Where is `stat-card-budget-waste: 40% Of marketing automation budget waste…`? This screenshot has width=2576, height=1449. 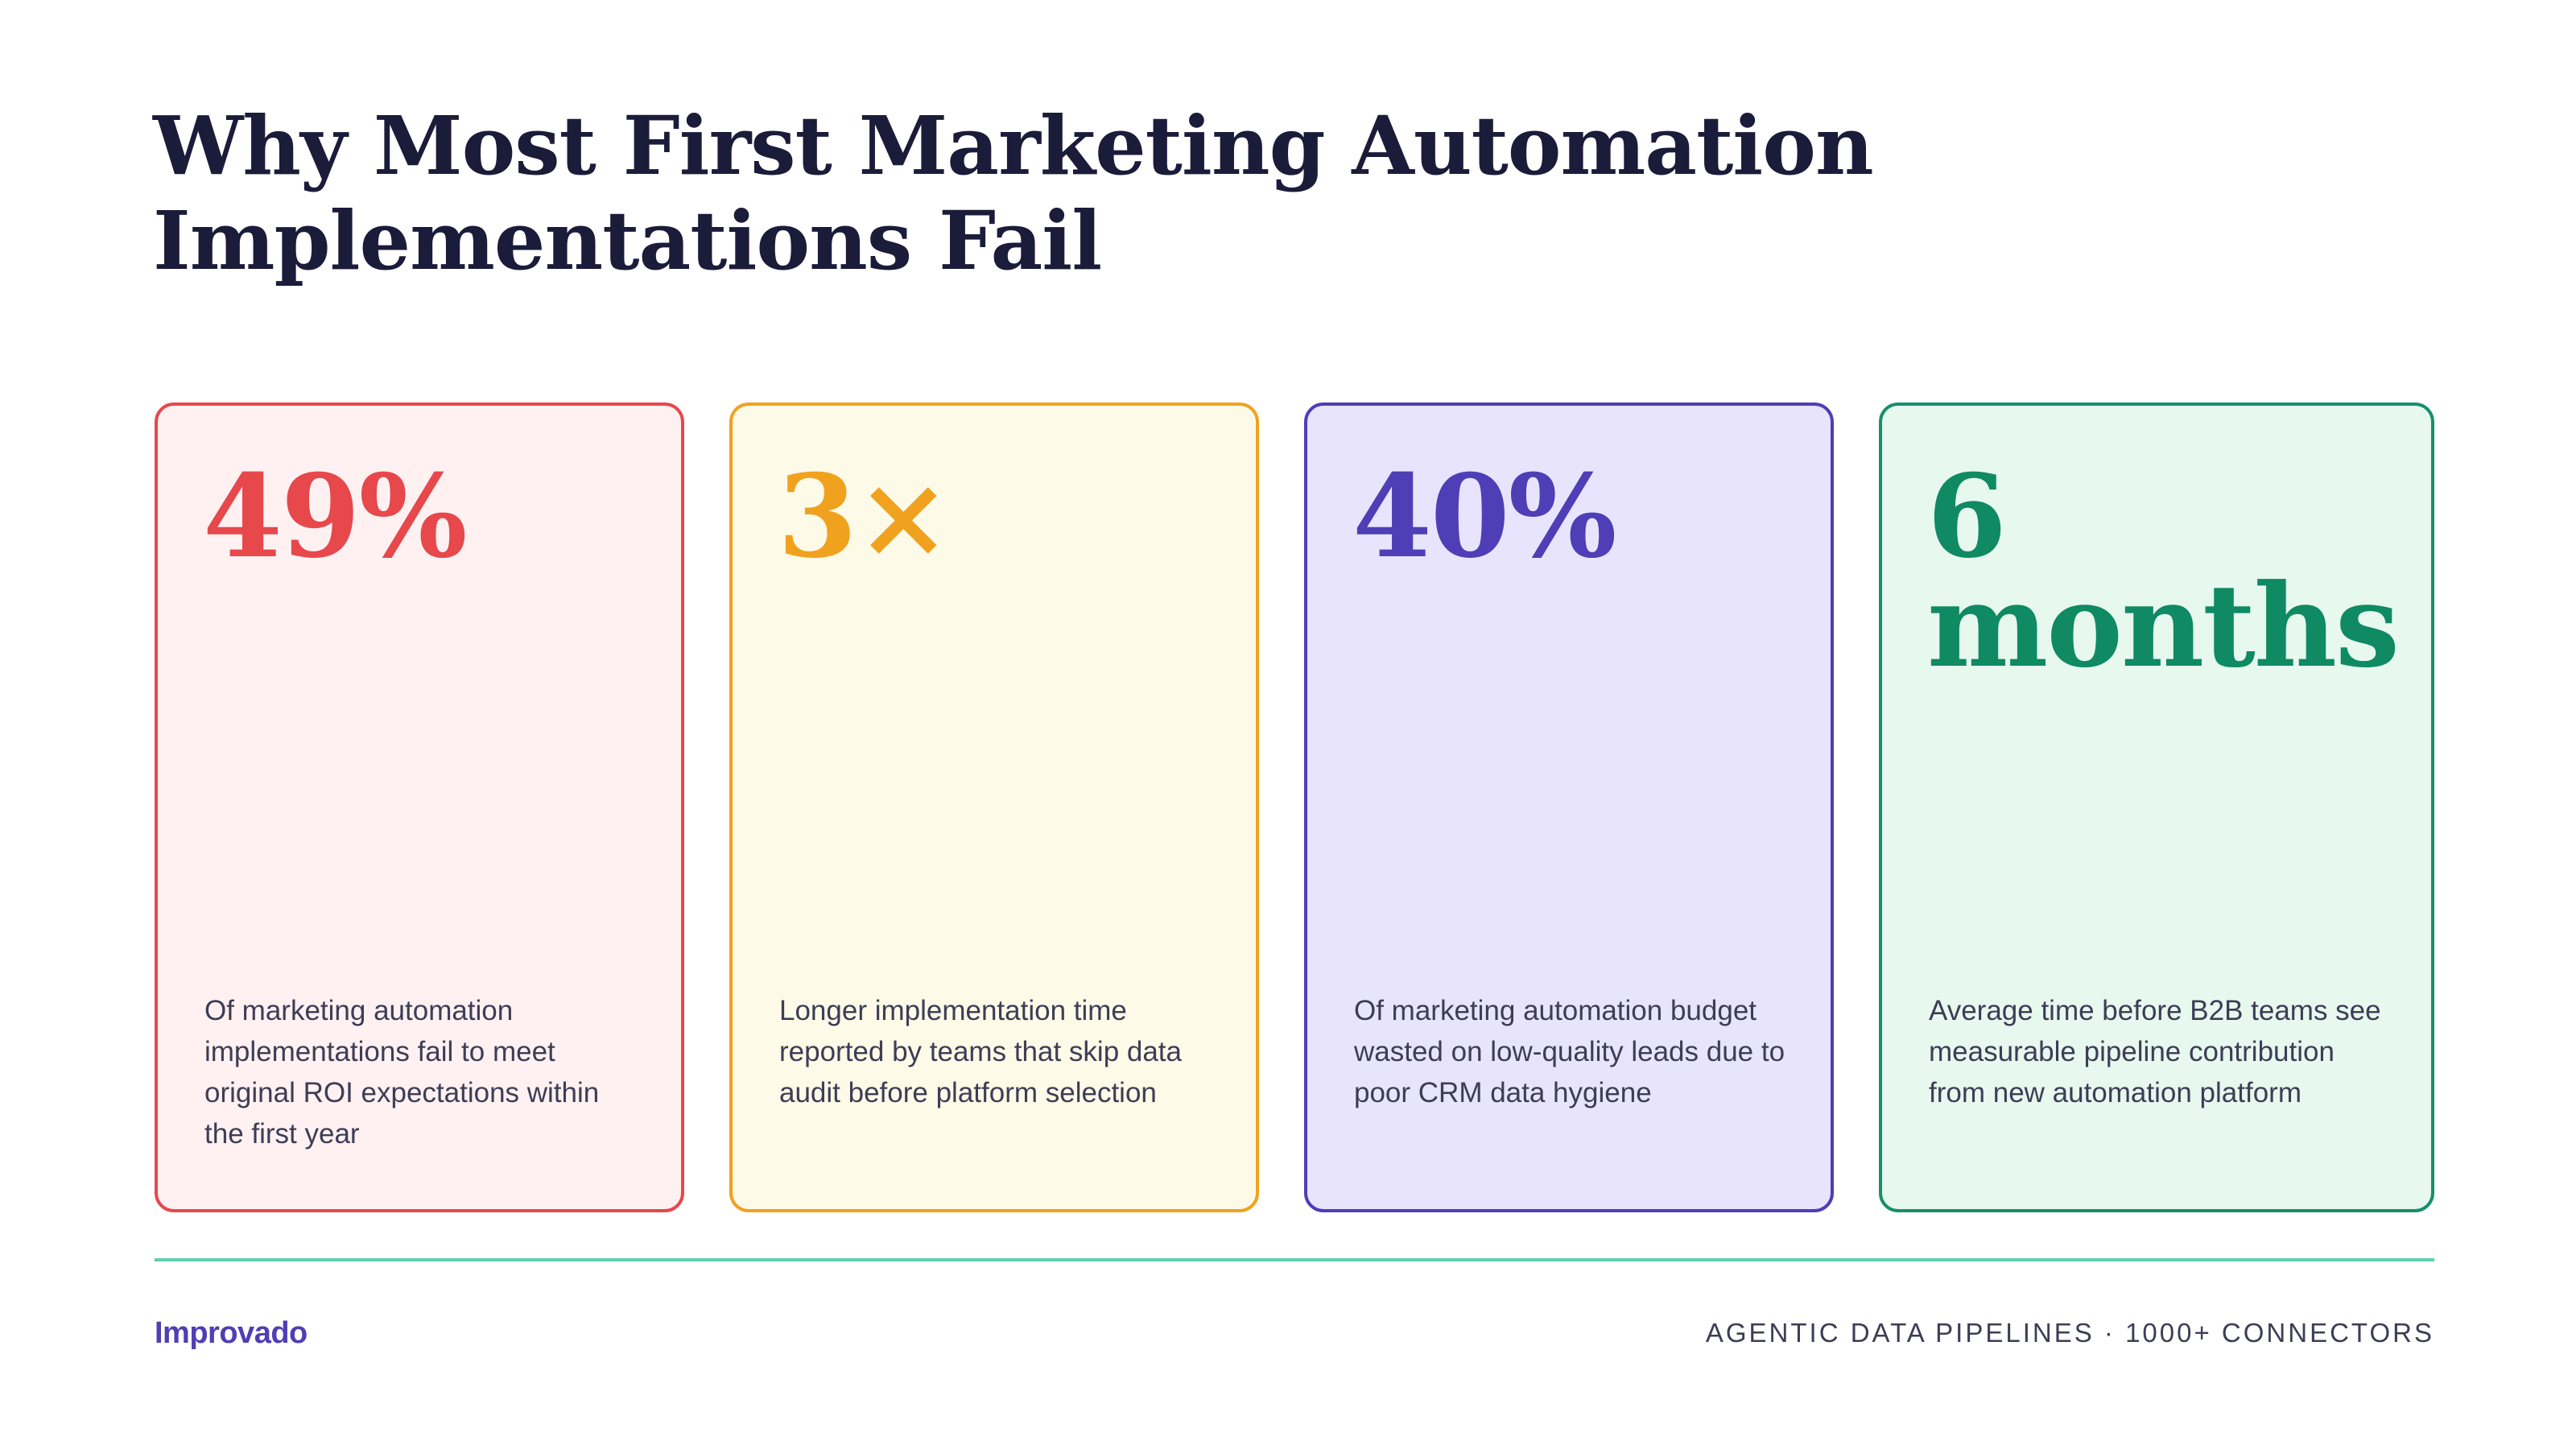 stat-card-budget-waste: 40% Of marketing automation budget waste… is located at coordinates (1569, 807).